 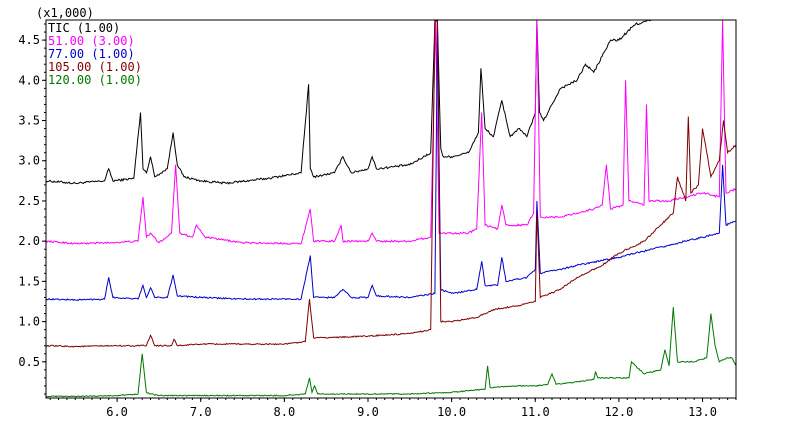 I want to click on y-tick-label-8: 4.5, so click(x=29, y=40).